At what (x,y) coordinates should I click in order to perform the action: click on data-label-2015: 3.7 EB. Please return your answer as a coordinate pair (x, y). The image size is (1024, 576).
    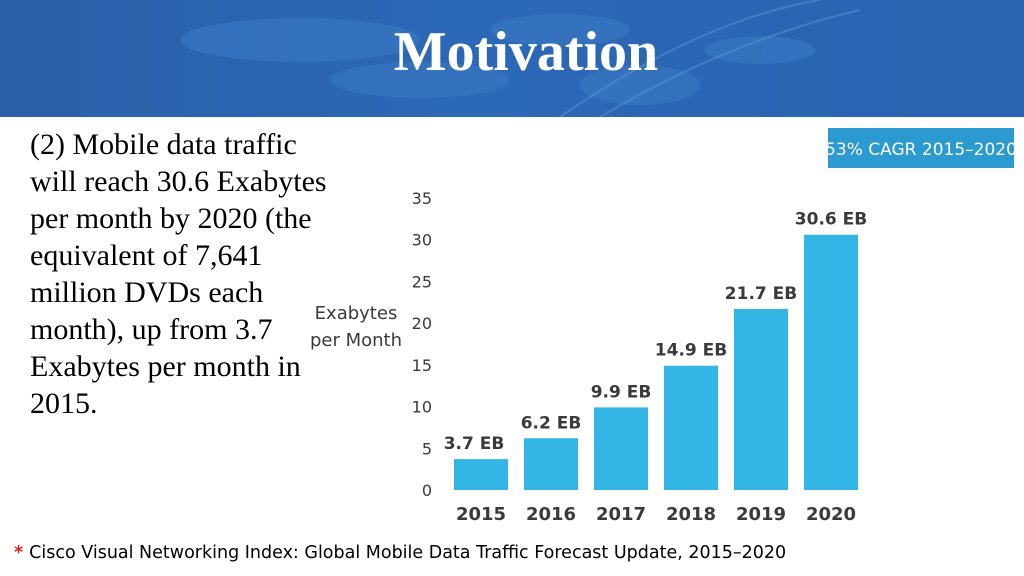
    Looking at the image, I should click on (474, 444).